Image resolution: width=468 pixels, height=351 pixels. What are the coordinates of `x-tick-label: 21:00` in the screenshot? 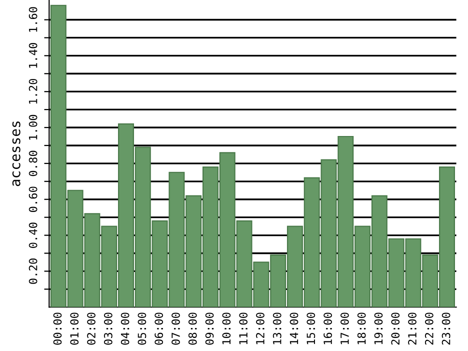 It's located at (412, 328).